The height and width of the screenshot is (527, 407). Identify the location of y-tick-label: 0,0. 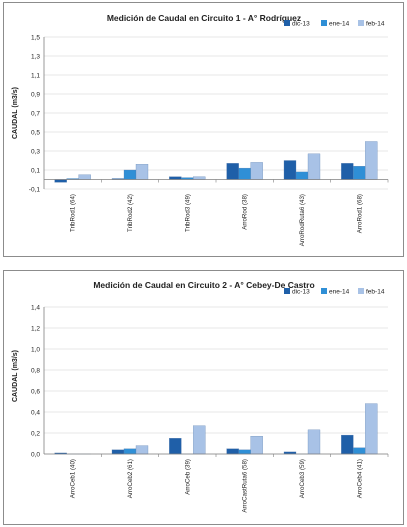
(35, 454).